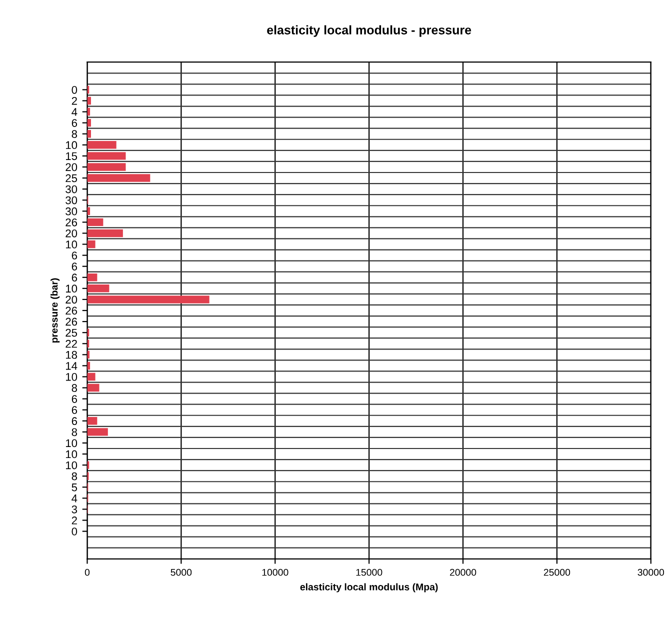 The image size is (671, 621). Describe the element at coordinates (369, 587) in the screenshot. I see `x-axis-title: elasticity local modulus (Mpa)` at that location.